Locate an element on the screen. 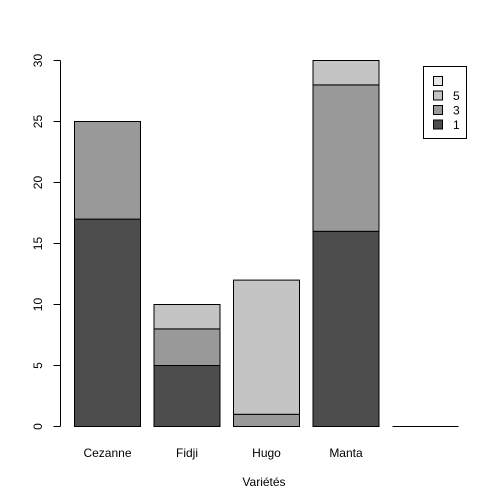 This screenshot has height=504, width=504. legend-label: 5 is located at coordinates (456, 96).